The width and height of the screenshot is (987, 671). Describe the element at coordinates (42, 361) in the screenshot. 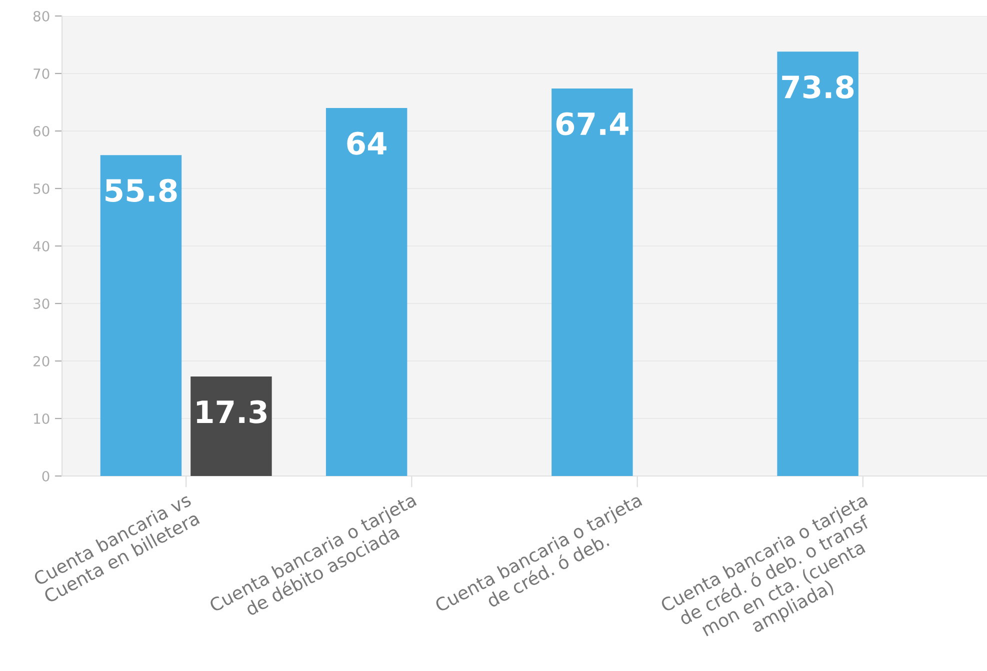

I see `y-tick-label: 20` at that location.